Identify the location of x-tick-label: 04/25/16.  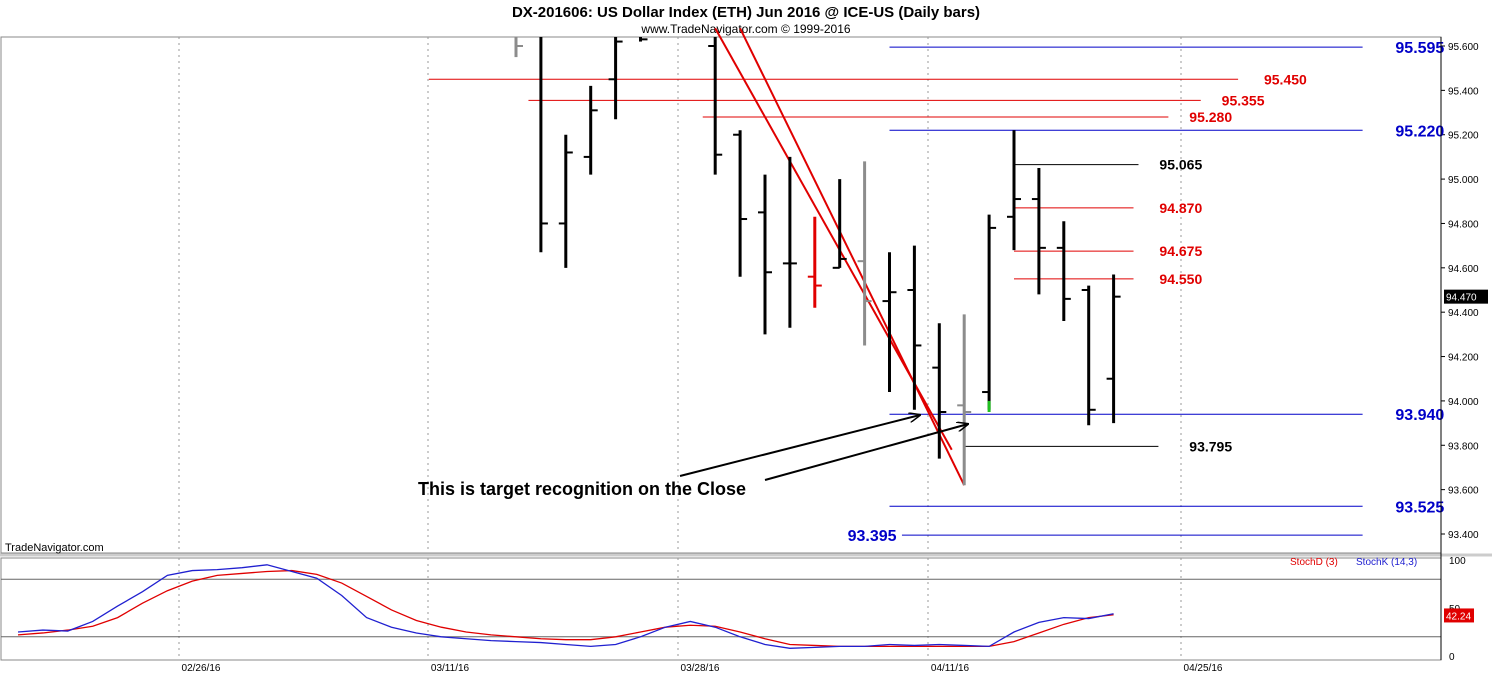
(1203, 668).